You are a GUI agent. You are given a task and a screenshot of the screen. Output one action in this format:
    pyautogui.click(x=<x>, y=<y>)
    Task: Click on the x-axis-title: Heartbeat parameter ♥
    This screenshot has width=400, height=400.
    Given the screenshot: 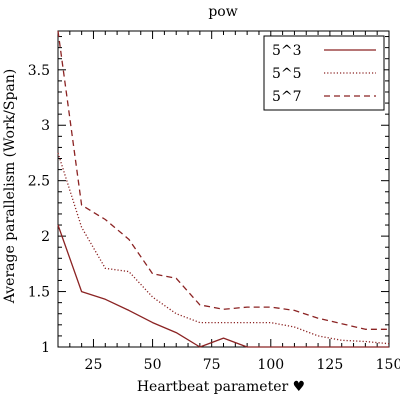 What is the action you would take?
    pyautogui.click(x=221, y=387)
    